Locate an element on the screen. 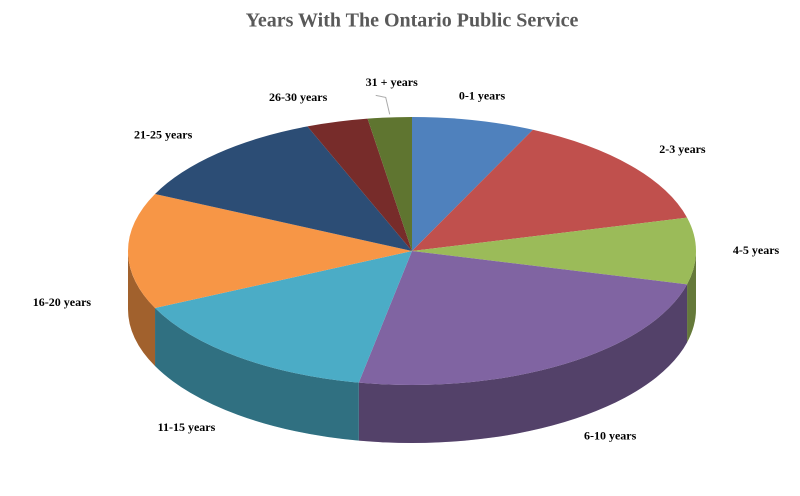 The height and width of the screenshot is (496, 800). data-label: 0-1 years is located at coordinates (482, 95).